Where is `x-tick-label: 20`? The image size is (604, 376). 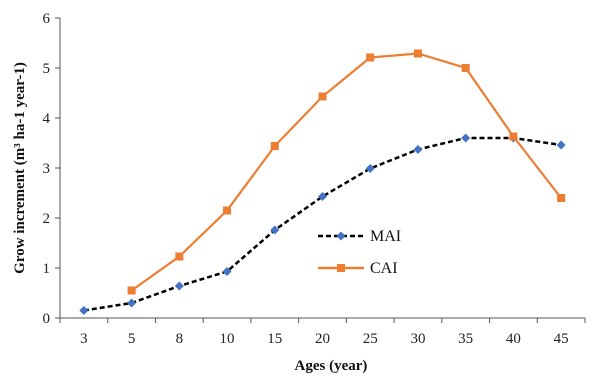
x-tick-label: 20 is located at coordinates (322, 339).